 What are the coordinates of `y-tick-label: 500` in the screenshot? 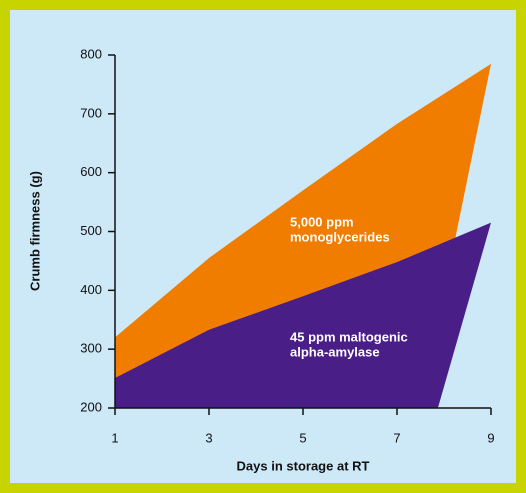 It's located at (91, 230).